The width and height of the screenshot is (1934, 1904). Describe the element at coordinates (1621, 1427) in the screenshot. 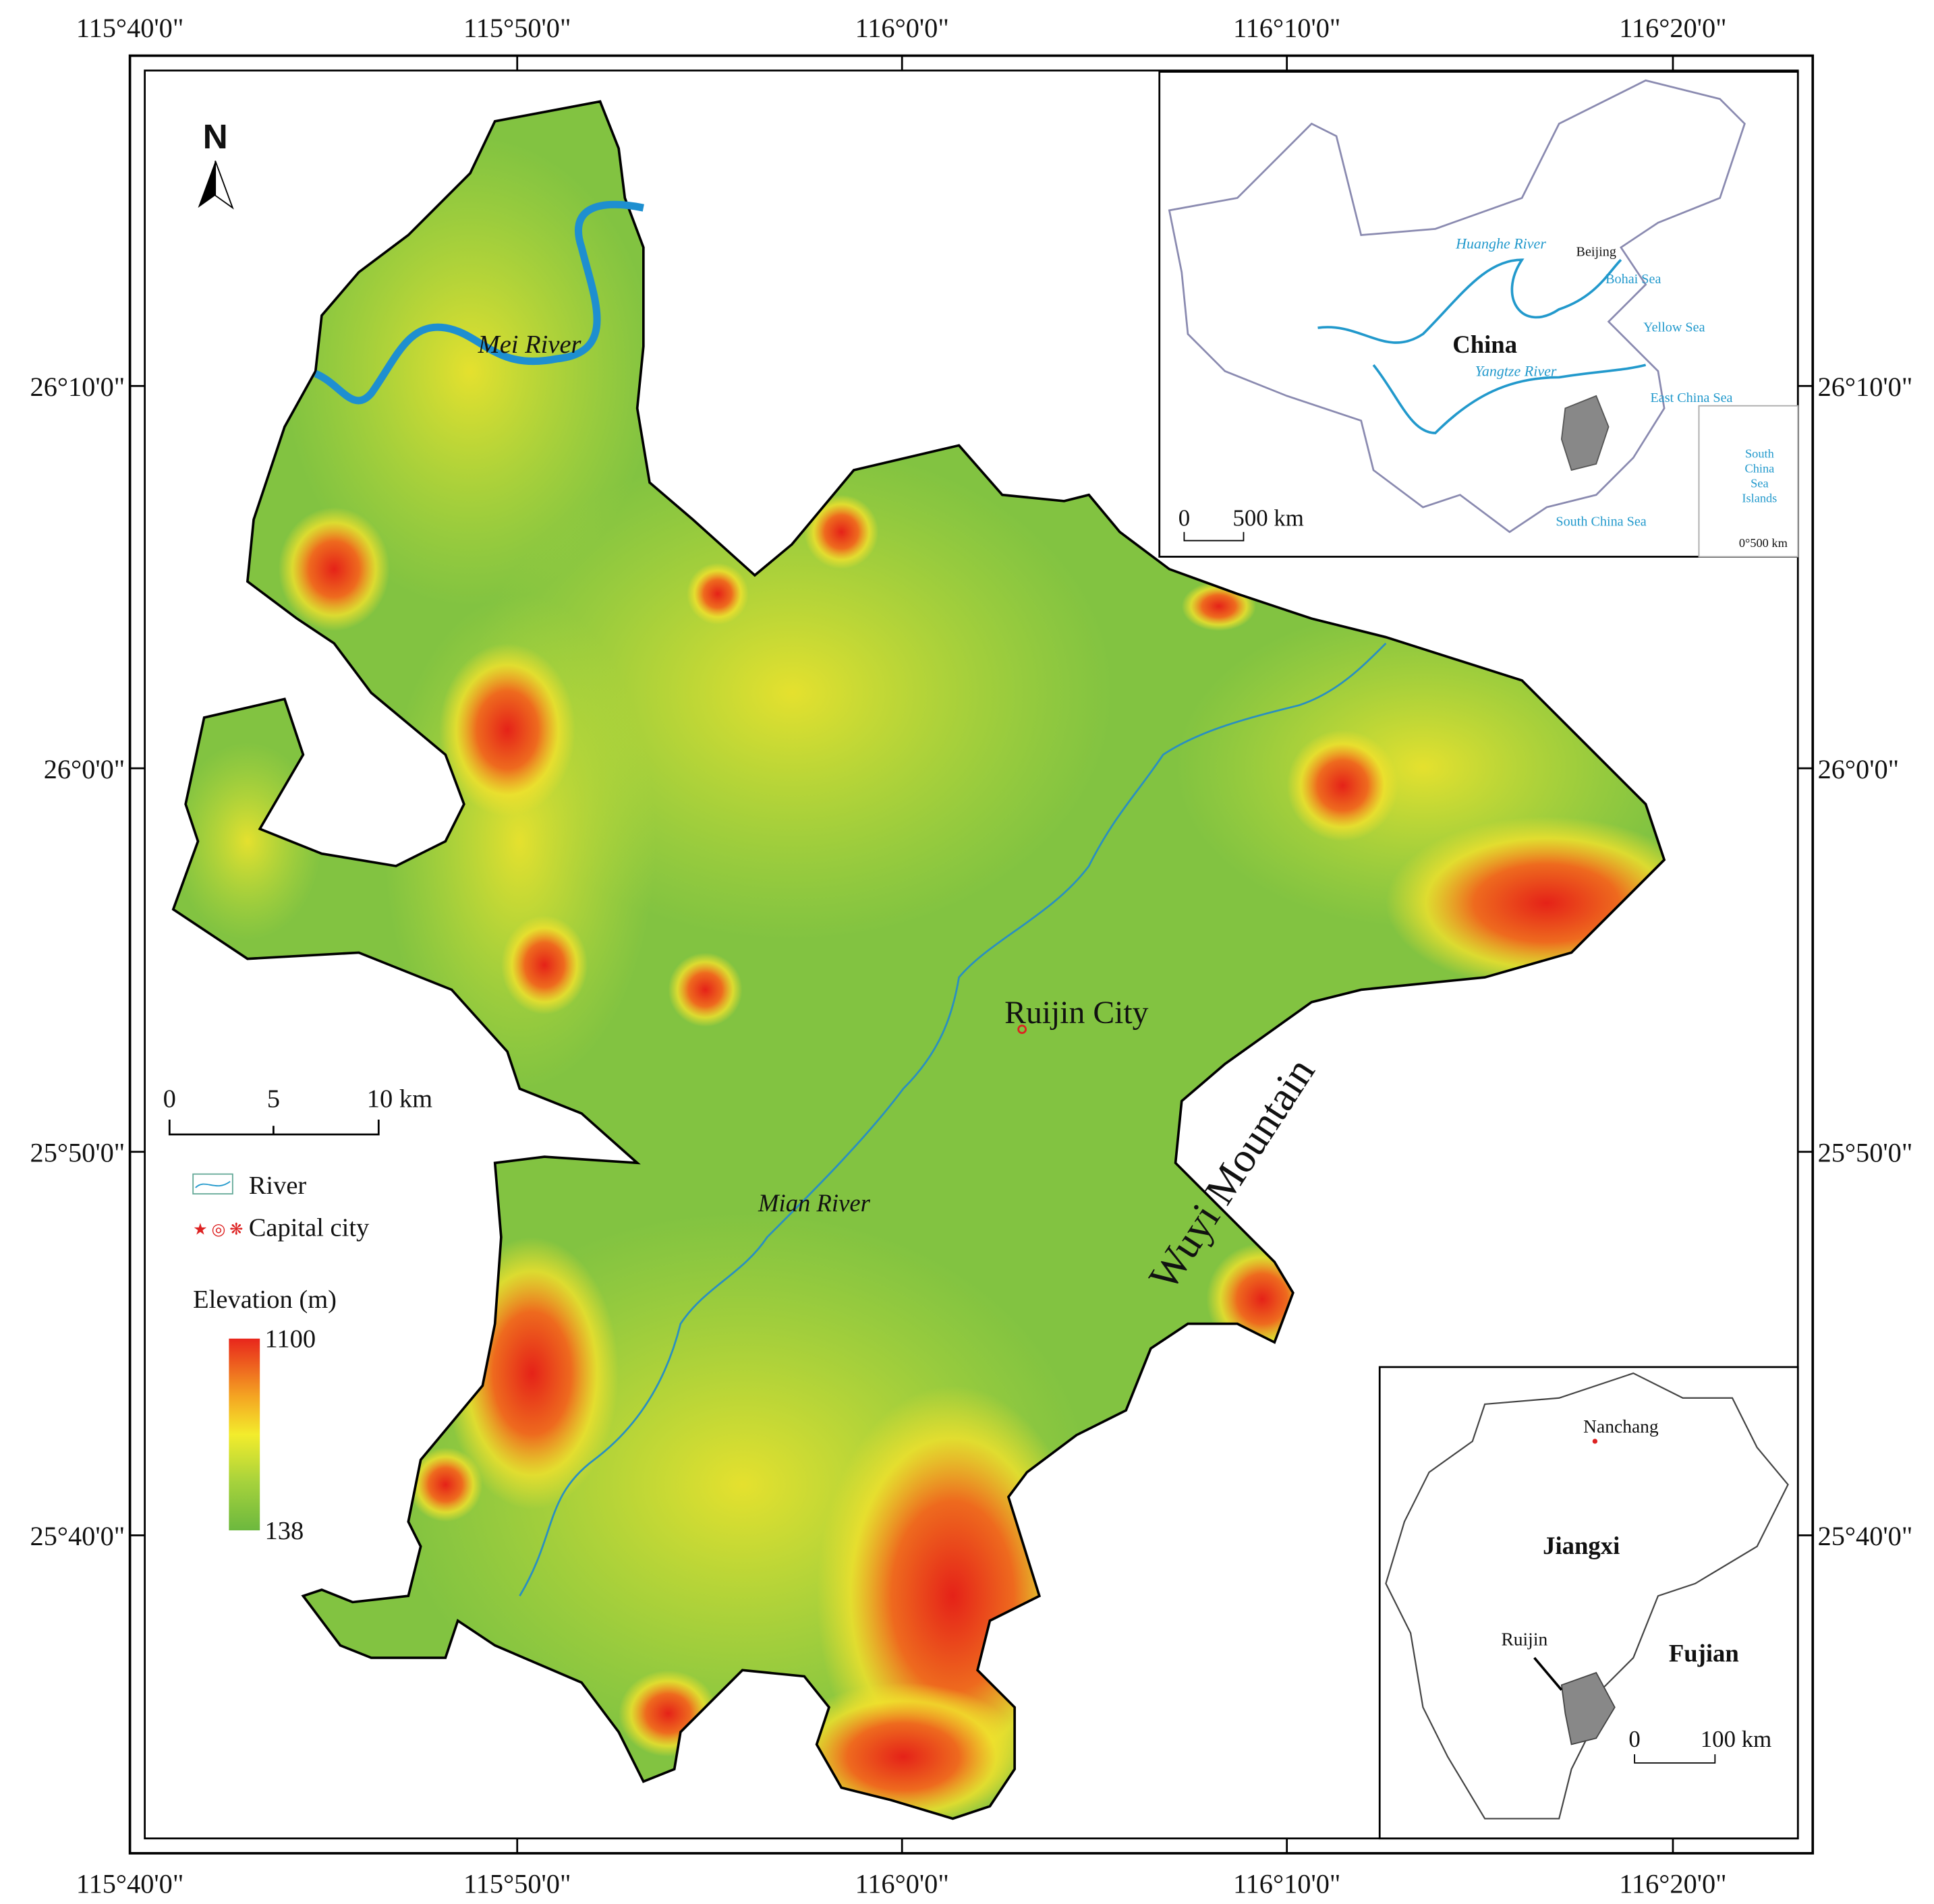

I see `inset-label: Nanchang` at that location.